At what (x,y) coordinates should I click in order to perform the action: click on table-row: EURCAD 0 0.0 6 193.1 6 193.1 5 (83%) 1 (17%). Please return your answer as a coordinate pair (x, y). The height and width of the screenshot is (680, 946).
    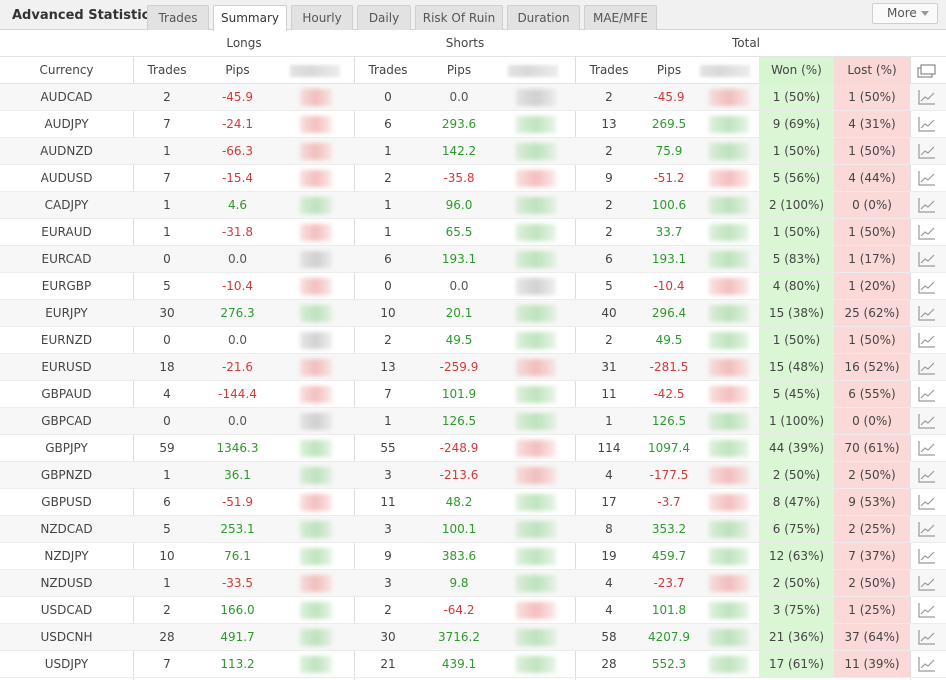
    Looking at the image, I should click on (473, 259).